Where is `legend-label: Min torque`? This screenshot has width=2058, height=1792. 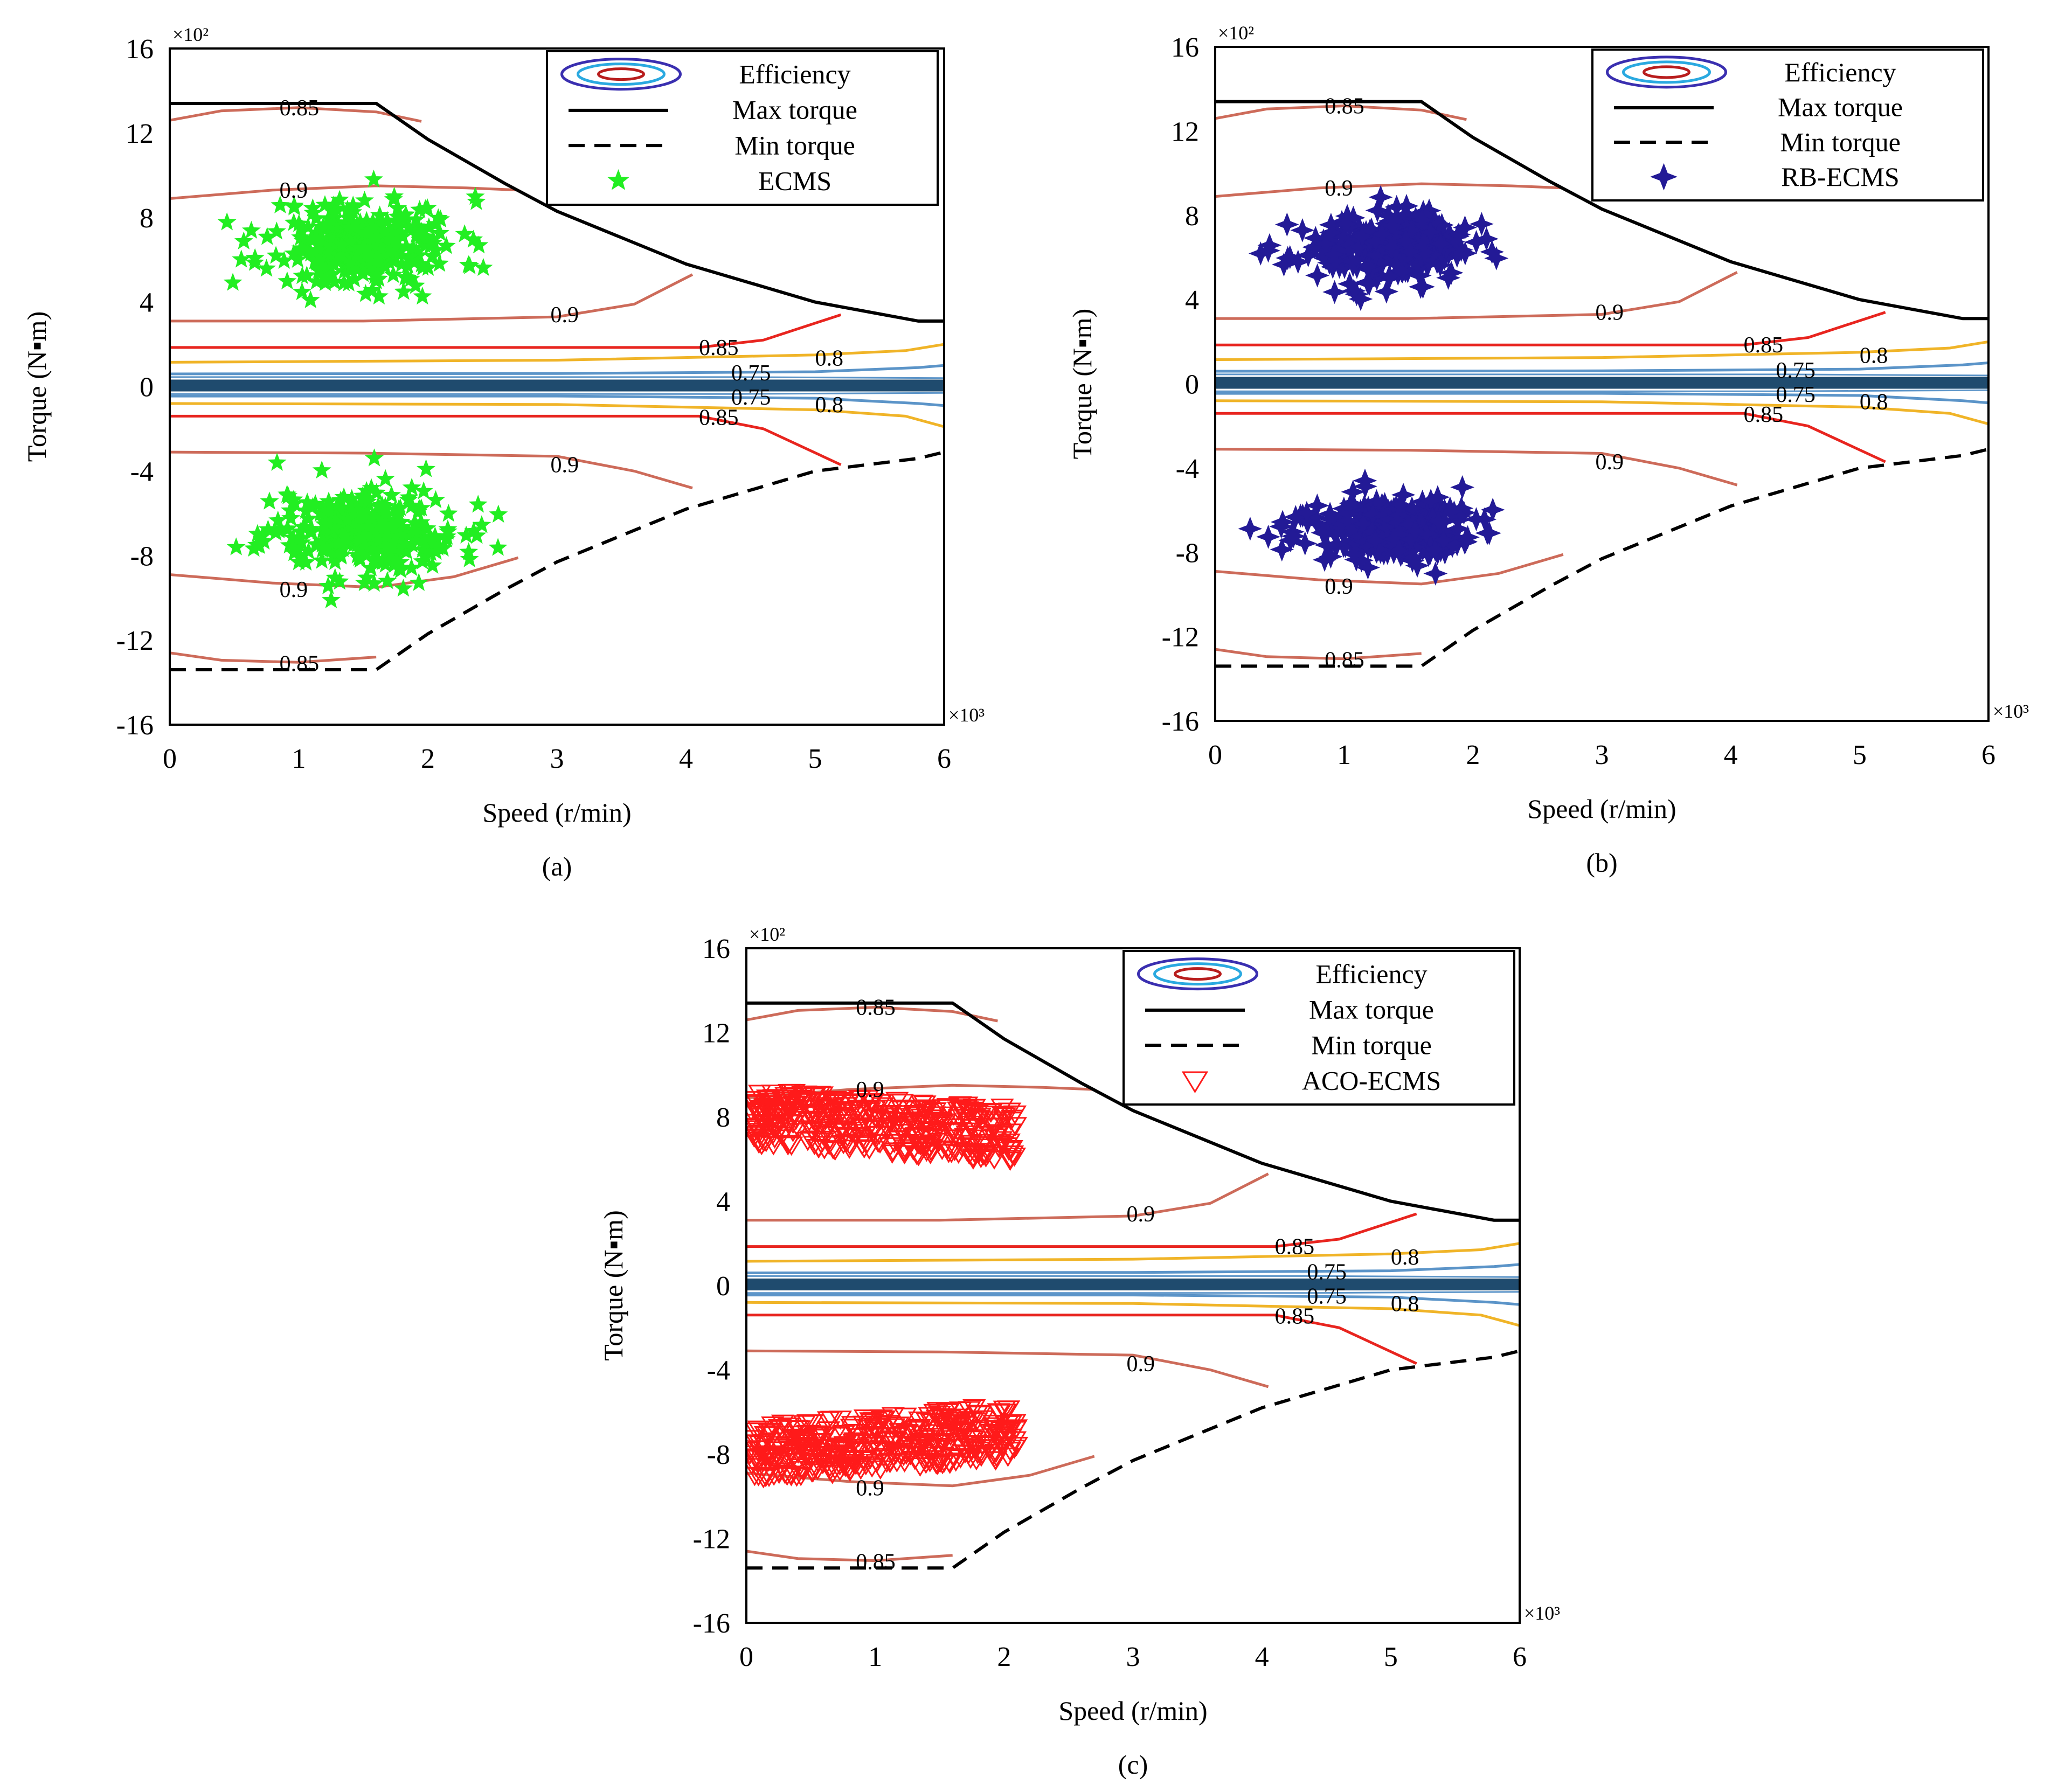 legend-label: Min torque is located at coordinates (1372, 1045).